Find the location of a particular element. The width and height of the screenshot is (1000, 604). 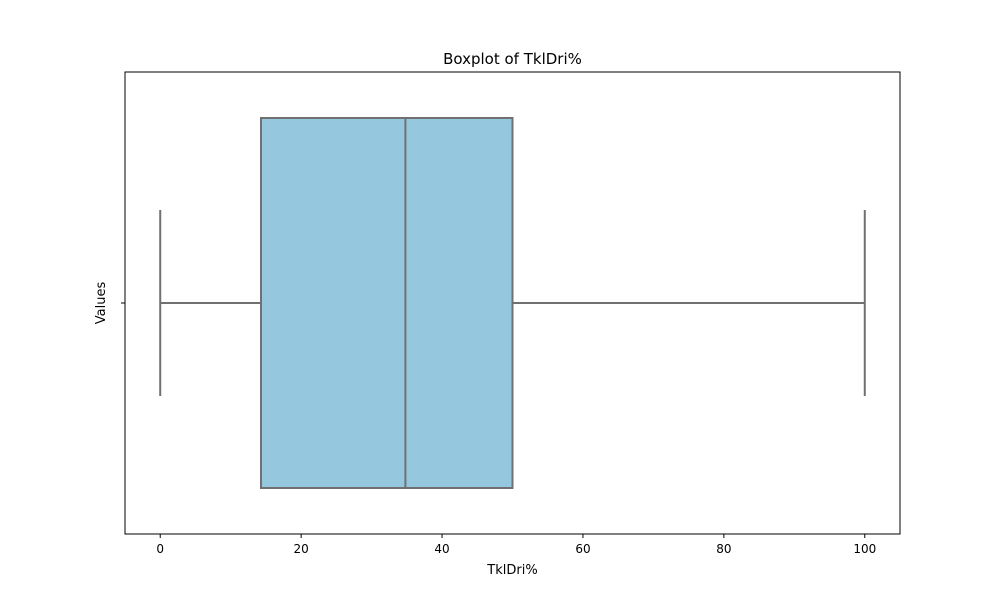

chart-title: Boxplot of TklDri% is located at coordinates (512, 59).